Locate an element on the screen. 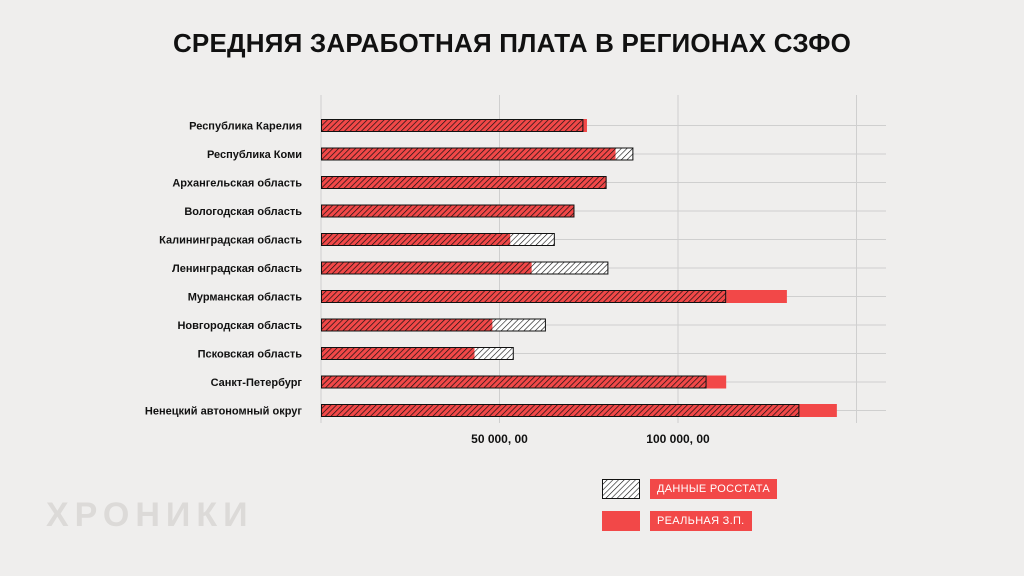 The height and width of the screenshot is (576, 1024). legend-label-real: РЕАЛЬНАЯ З.П. is located at coordinates (701, 521).